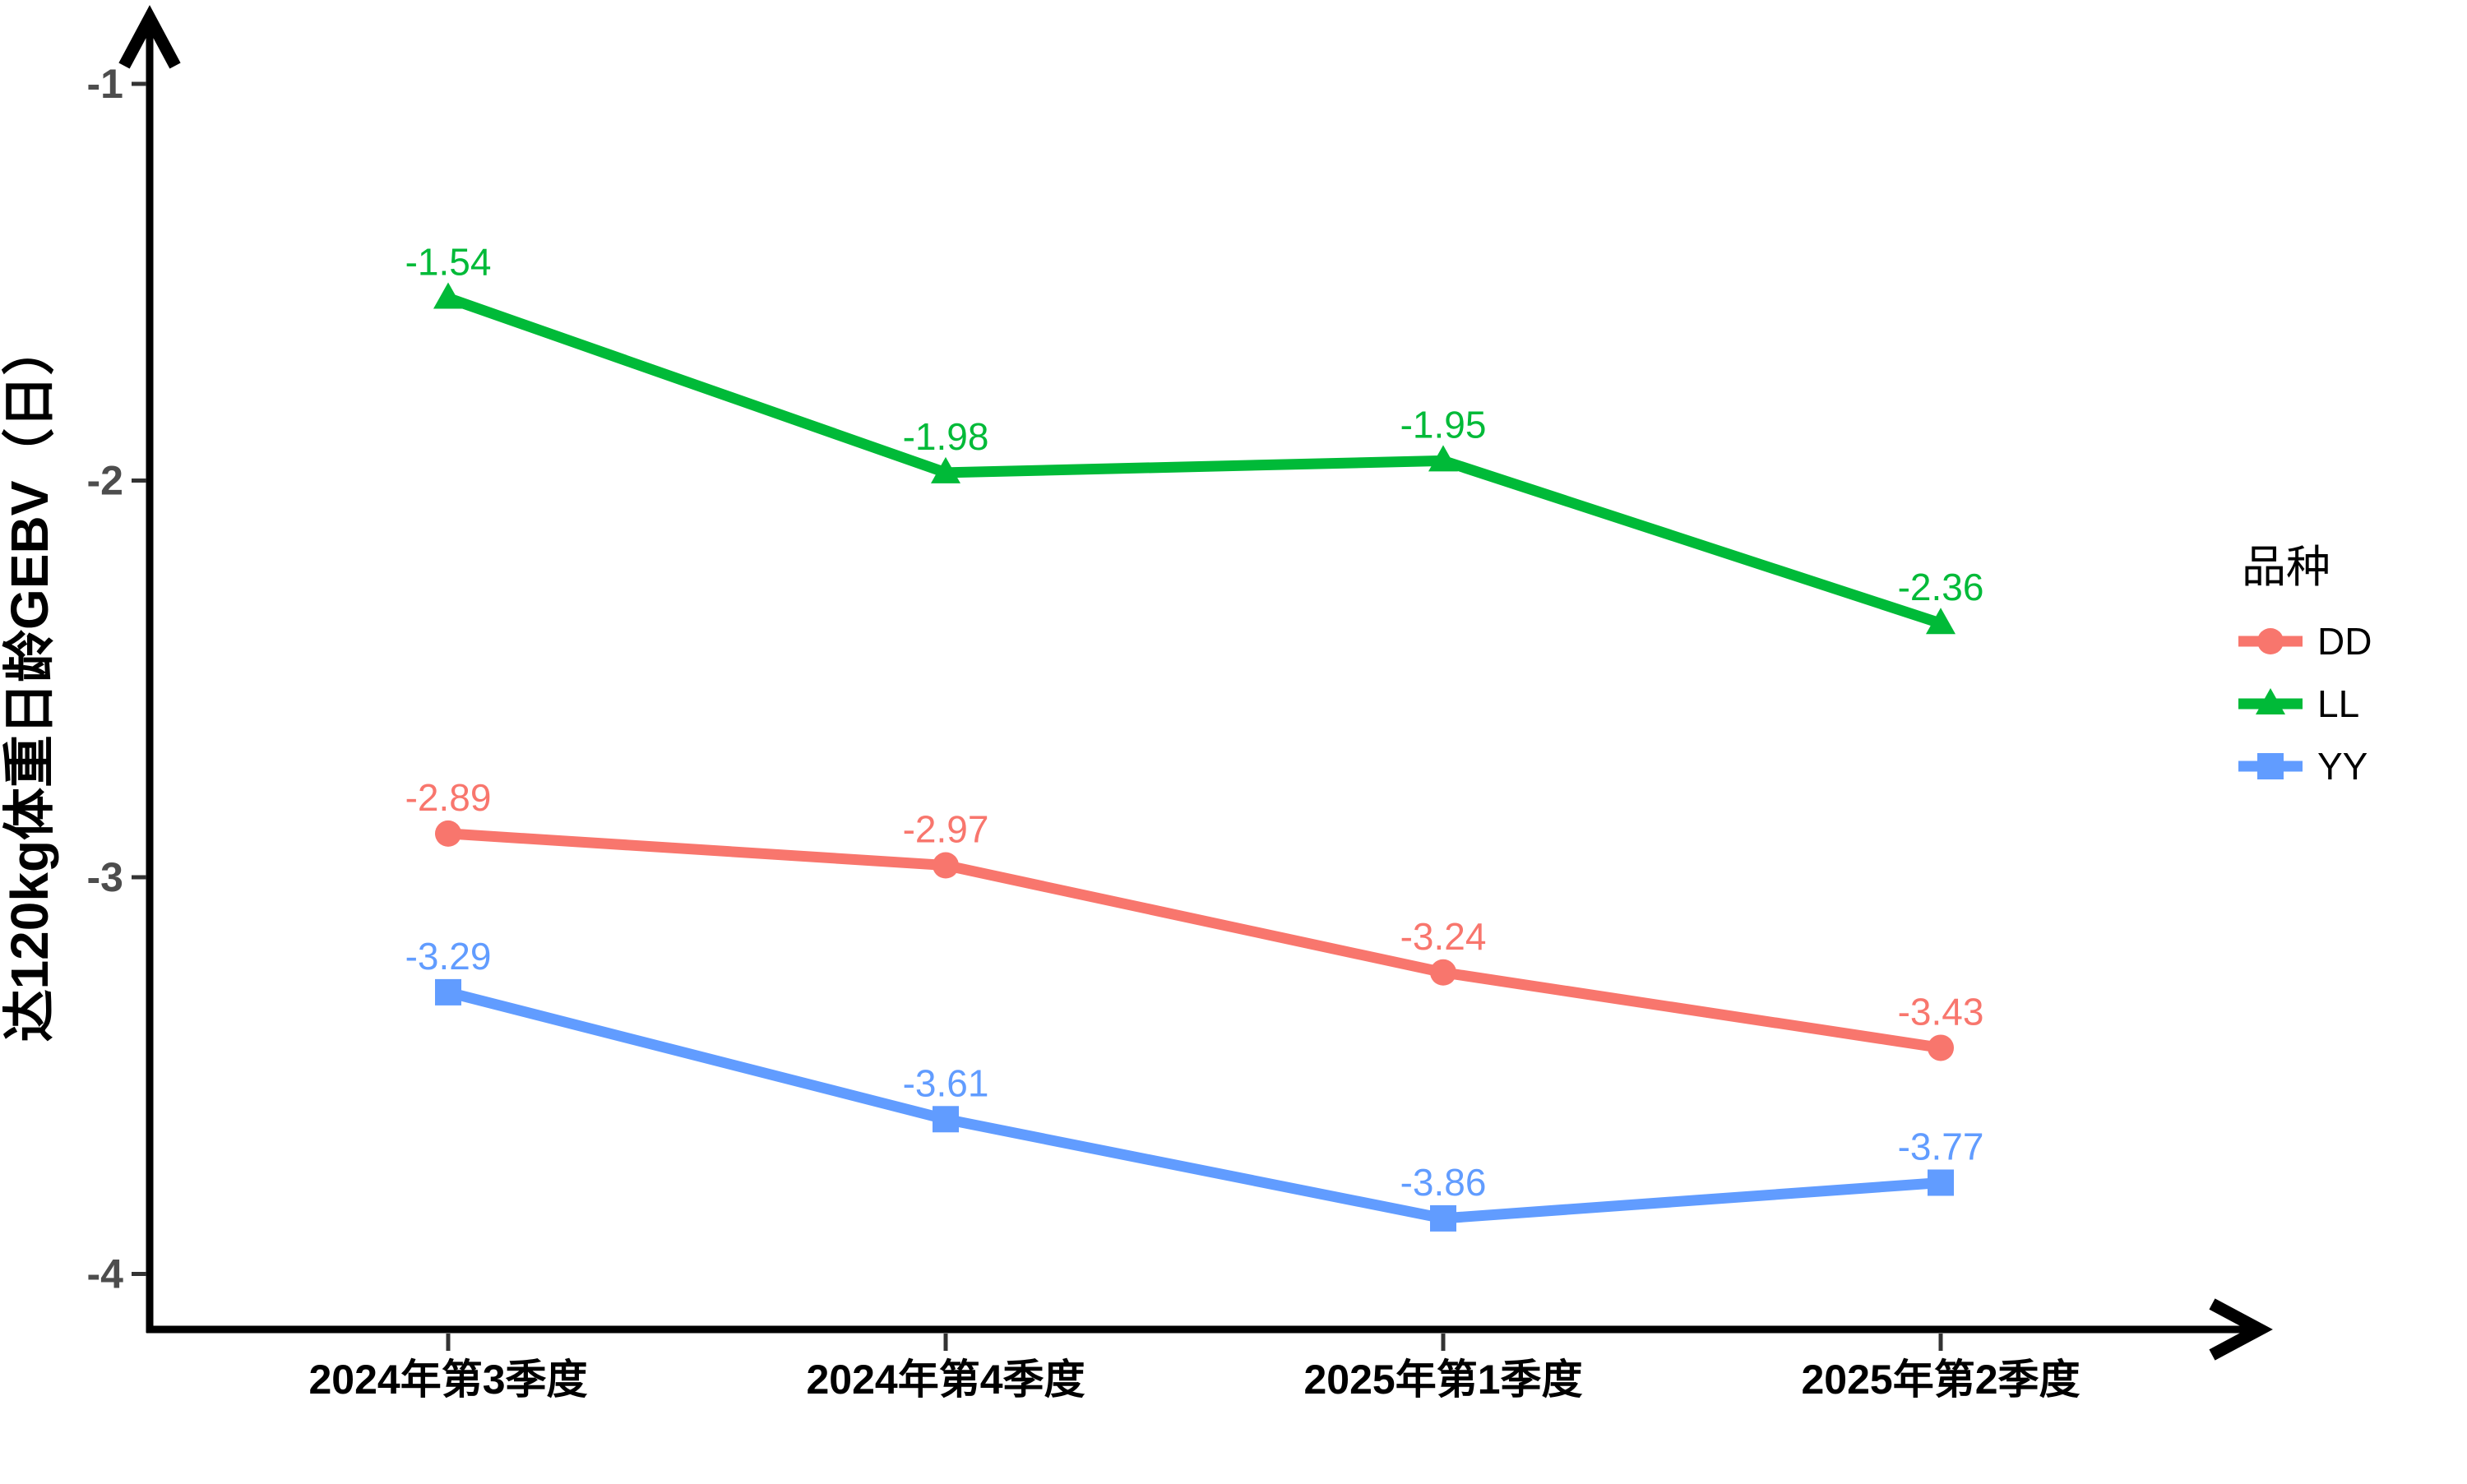 The height and width of the screenshot is (1484, 2467). I want to click on series-YY-line, so click(1195, 1105).